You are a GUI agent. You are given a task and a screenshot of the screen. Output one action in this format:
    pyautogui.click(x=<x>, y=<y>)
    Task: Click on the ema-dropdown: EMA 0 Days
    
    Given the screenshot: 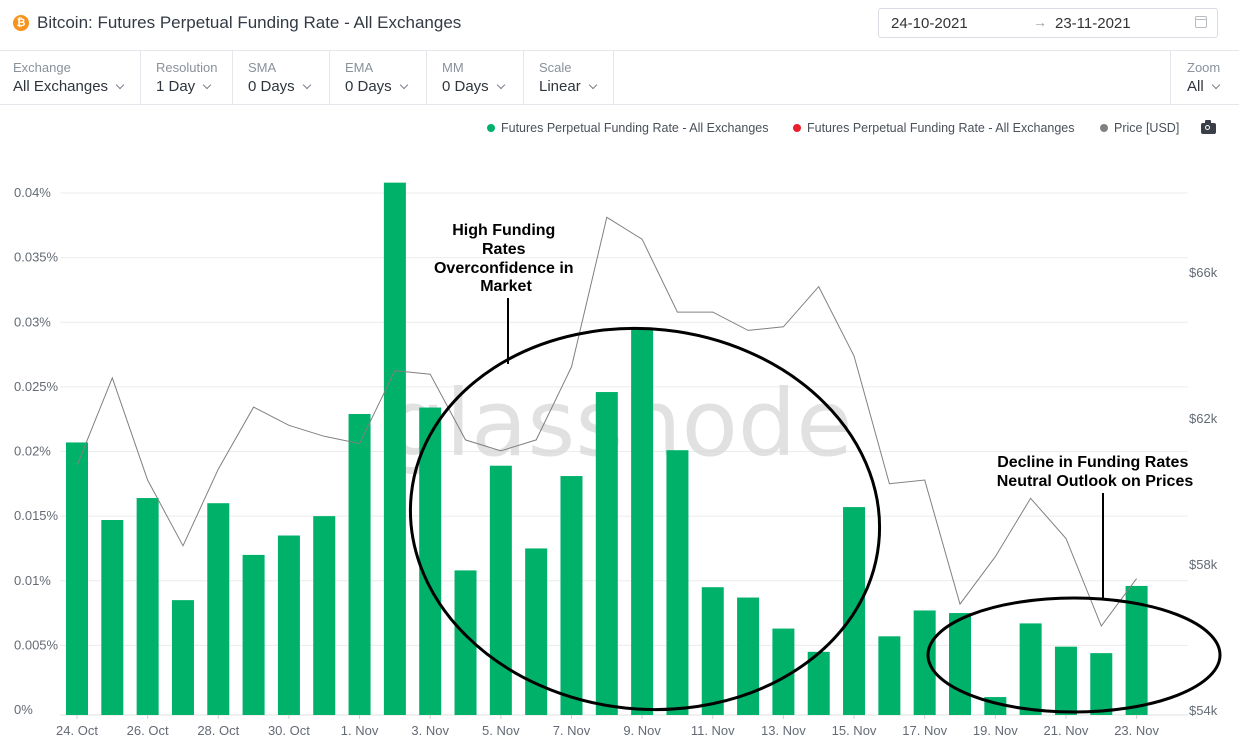 What is the action you would take?
    pyautogui.click(x=378, y=77)
    